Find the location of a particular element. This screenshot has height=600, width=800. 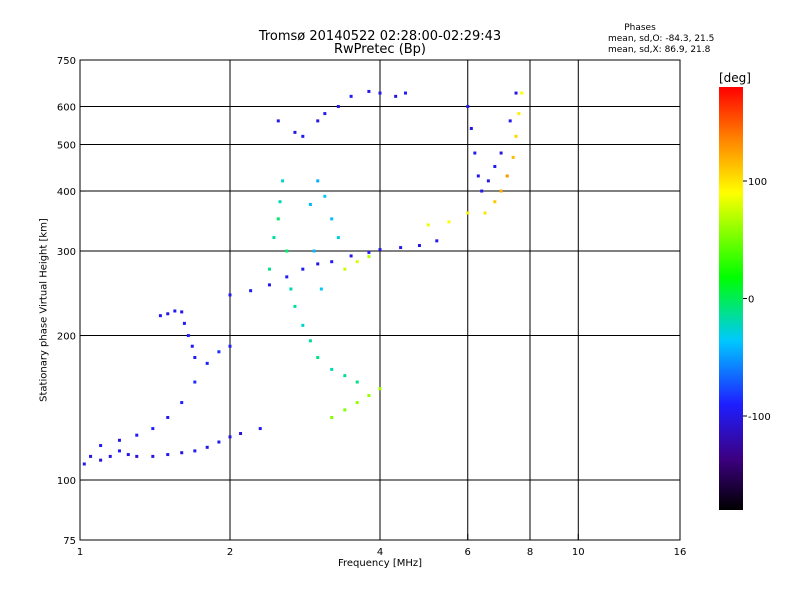

colorbar-label: [deg] is located at coordinates (735, 78).